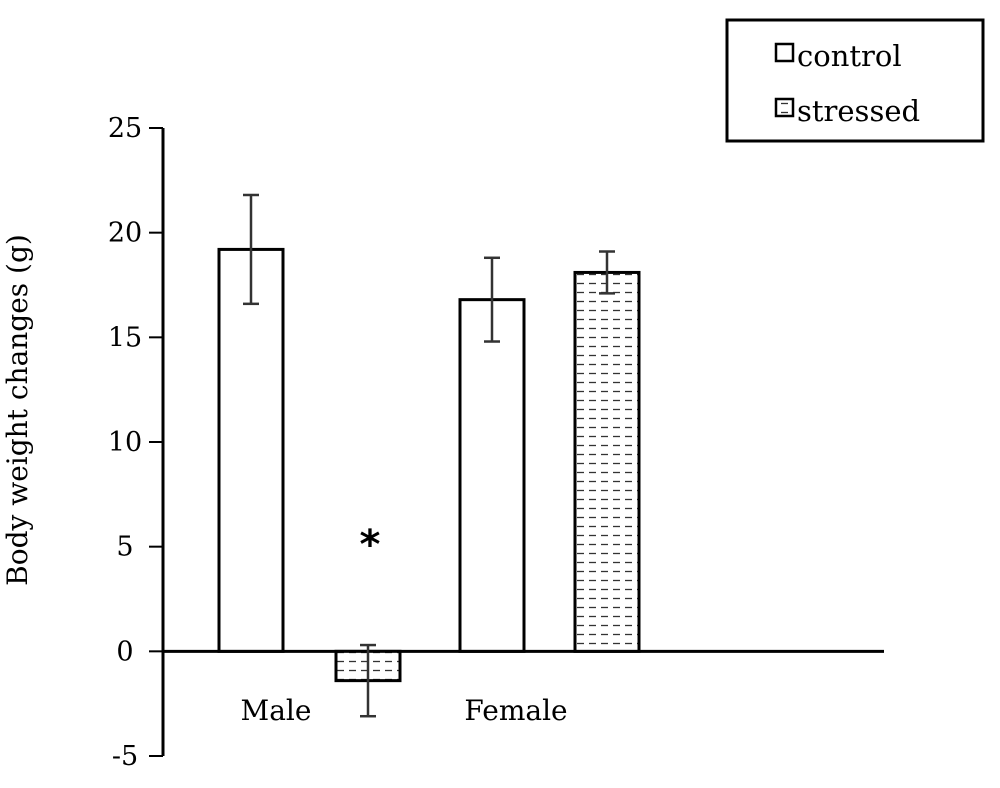 The width and height of the screenshot is (1000, 788). I want to click on bar-male-control, so click(251, 450).